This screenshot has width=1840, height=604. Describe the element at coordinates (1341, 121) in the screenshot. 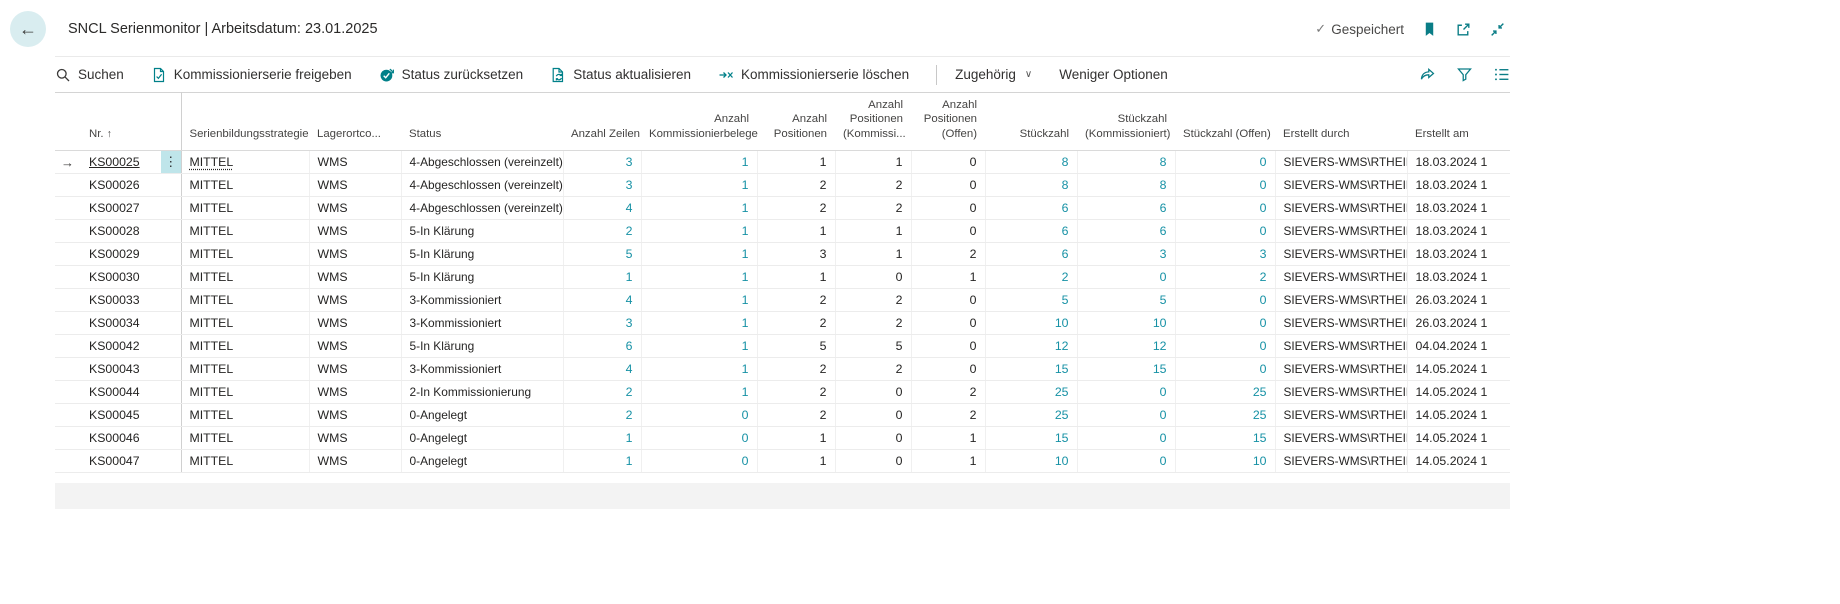

I see `column-header-erstellt-durch: Erstellt durch` at that location.